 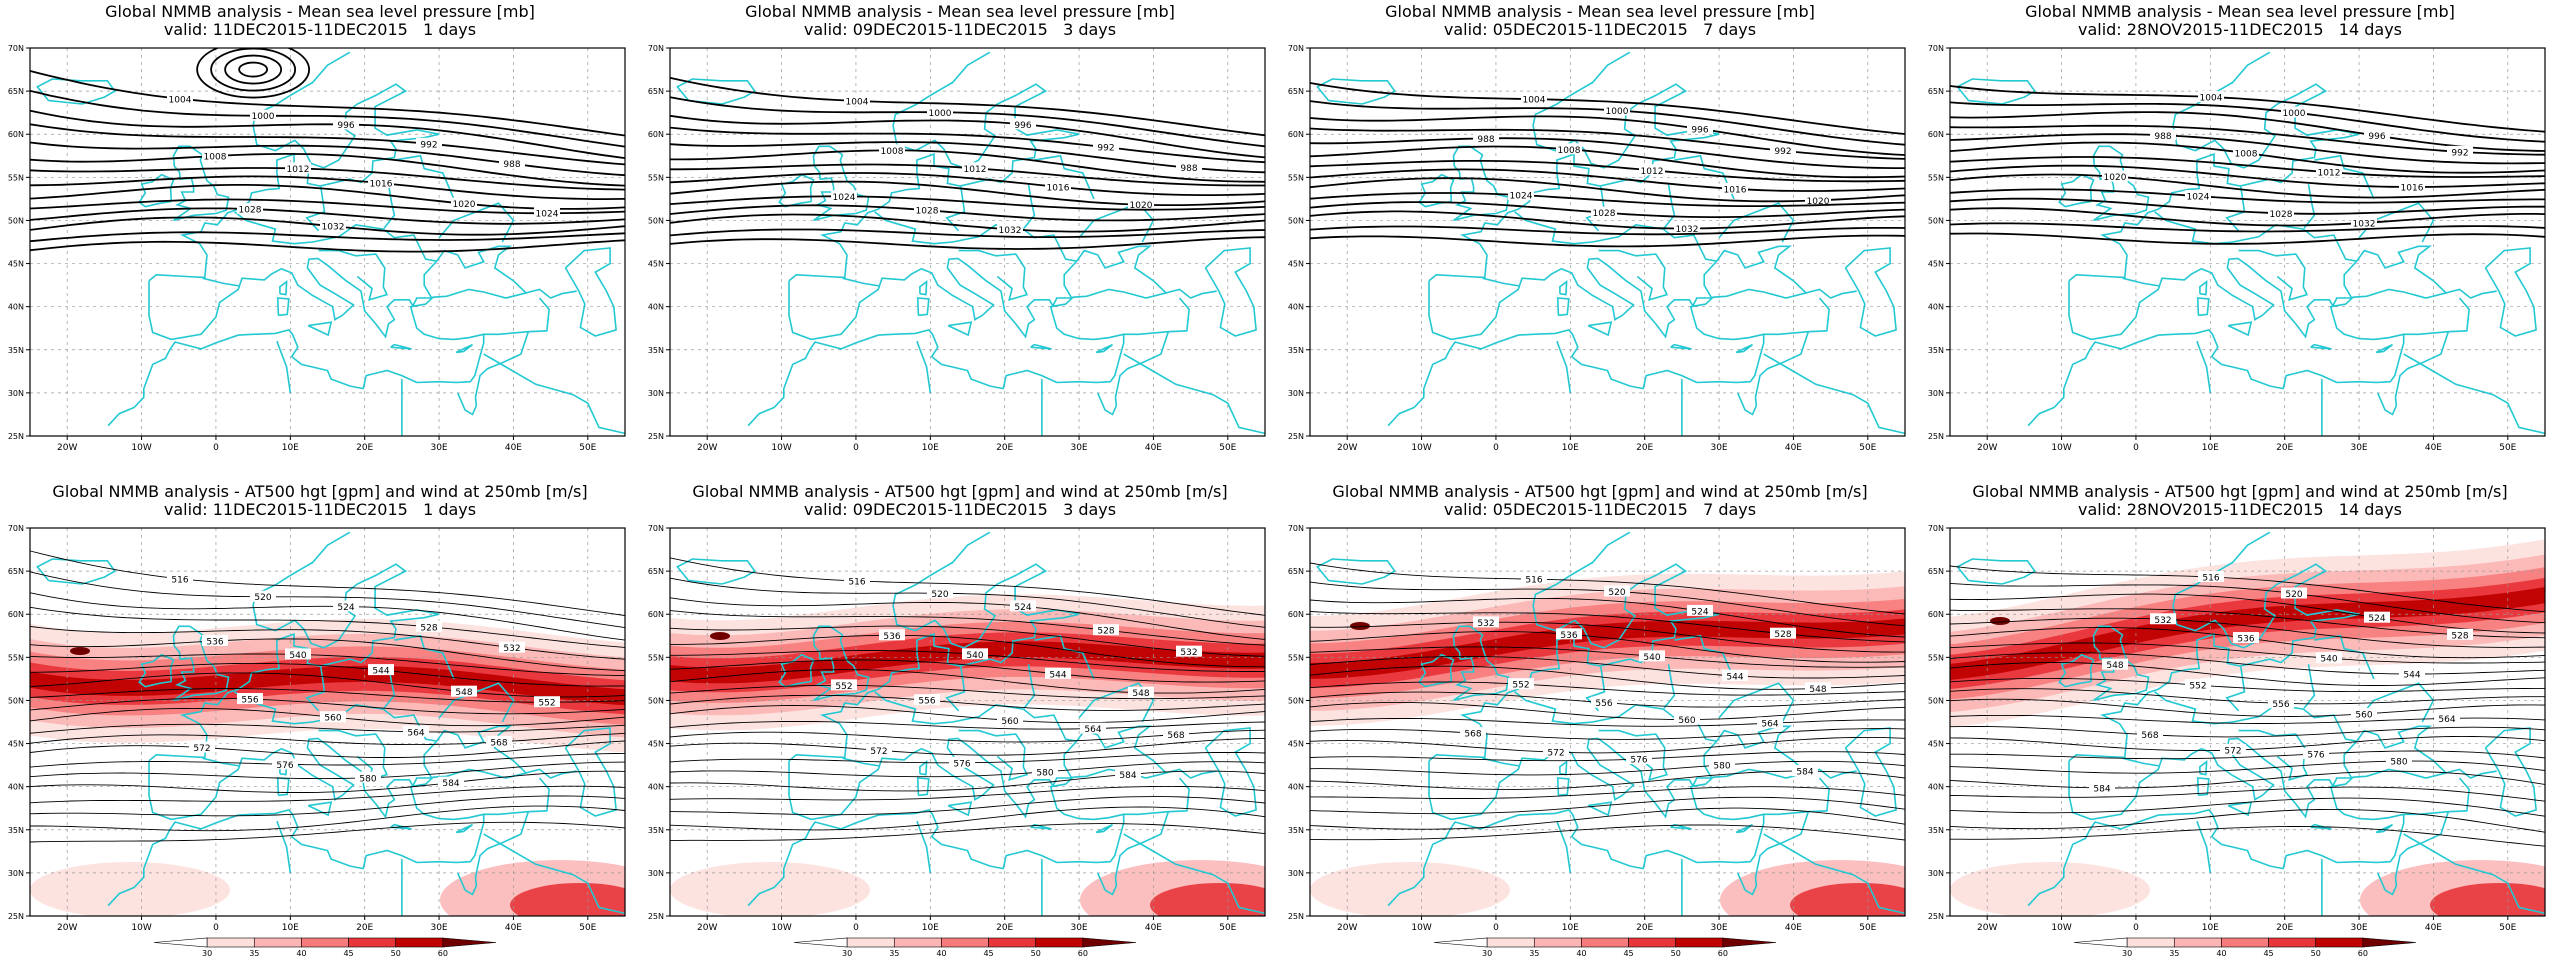 What do you see at coordinates (327, 767) in the screenshot?
I see `jet-stream-shading` at bounding box center [327, 767].